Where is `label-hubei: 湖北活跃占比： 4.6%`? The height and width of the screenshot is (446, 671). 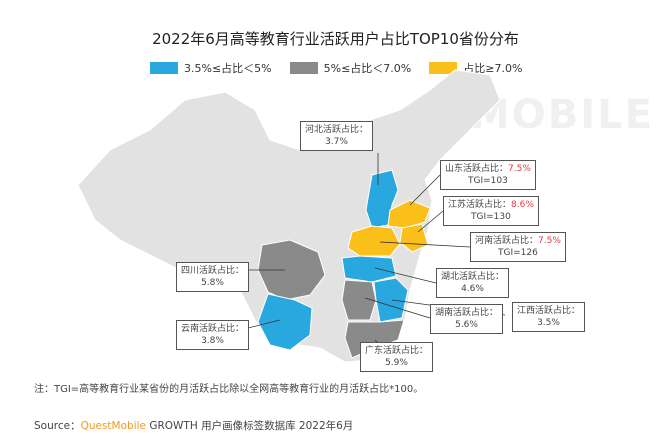
label-hubei: 湖北活跃占比： 4.6% is located at coordinates (473, 283).